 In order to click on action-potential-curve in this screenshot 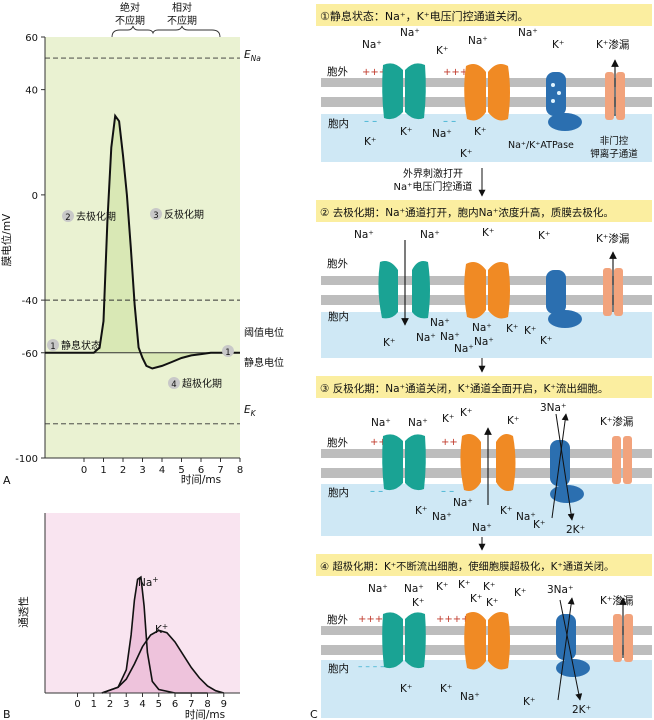, I will do `click(142, 241)`.